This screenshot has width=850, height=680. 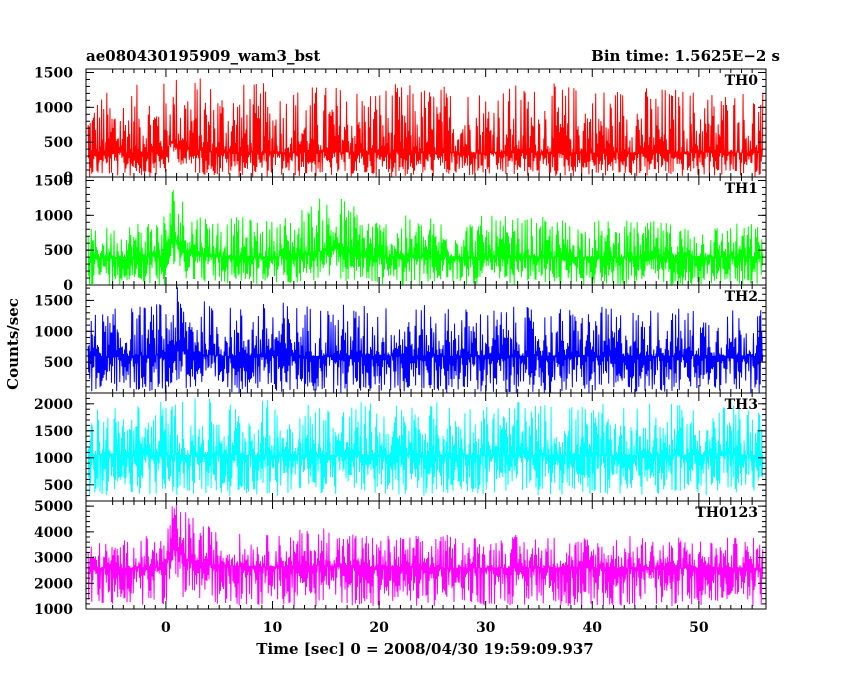 What do you see at coordinates (53, 533) in the screenshot?
I see `y-tick-label: 4000` at bounding box center [53, 533].